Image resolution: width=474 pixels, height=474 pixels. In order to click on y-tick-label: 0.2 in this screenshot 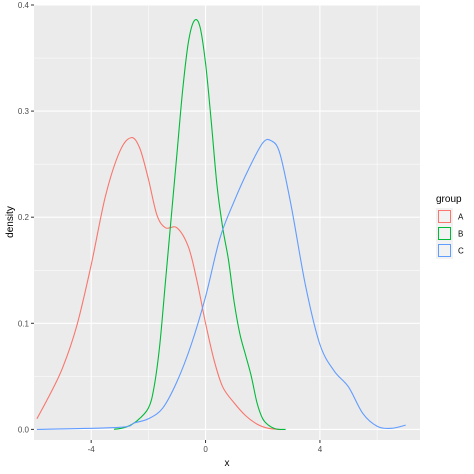, I will do `click(24, 217)`.